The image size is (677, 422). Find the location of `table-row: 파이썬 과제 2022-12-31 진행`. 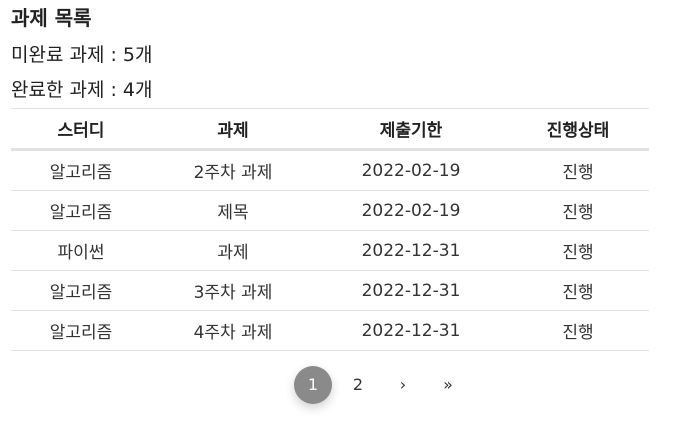

table-row: 파이썬 과제 2022-12-31 진행 is located at coordinates (330, 250).